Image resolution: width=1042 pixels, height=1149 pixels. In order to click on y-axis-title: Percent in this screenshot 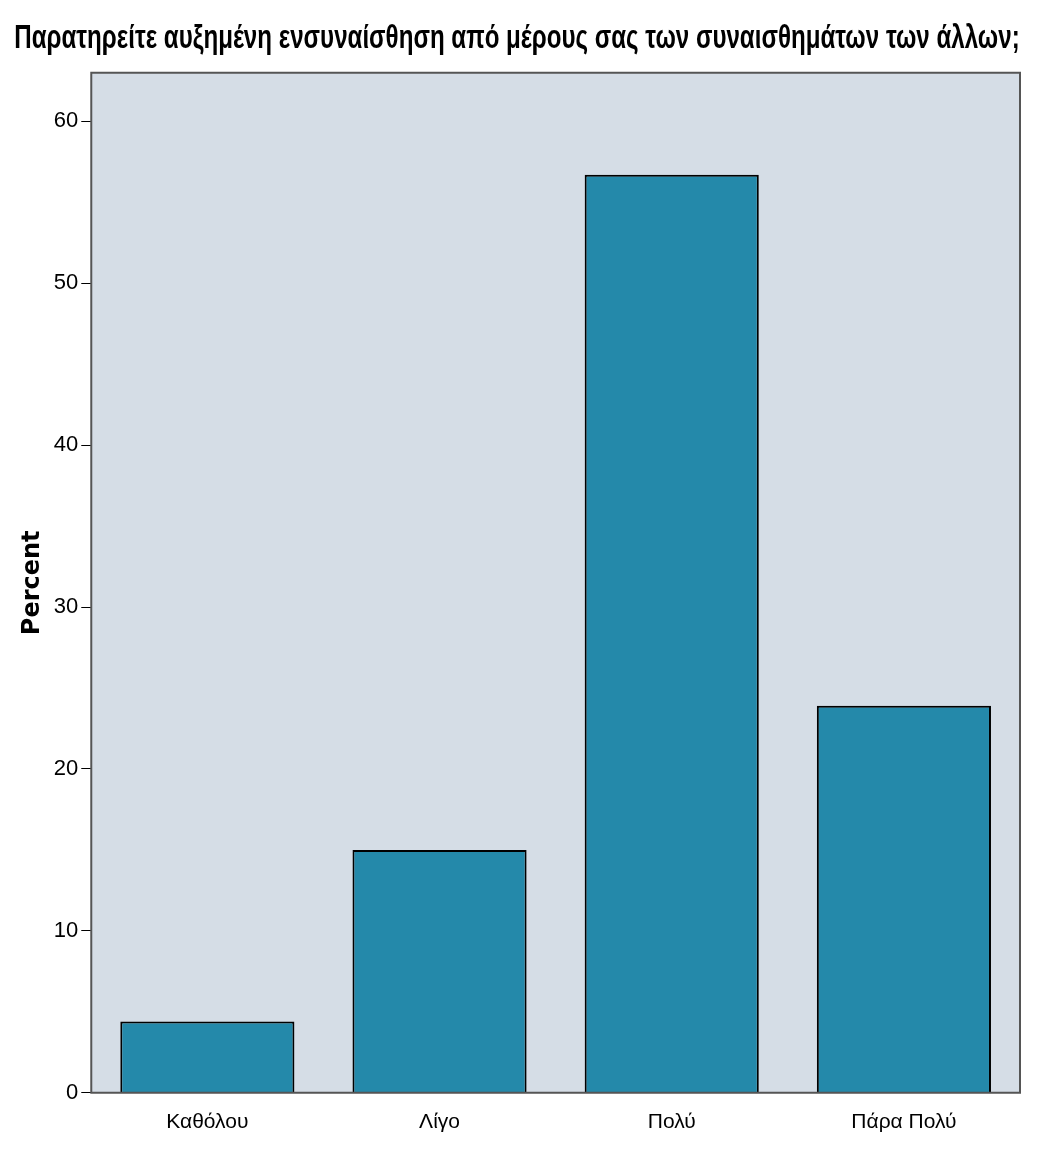, I will do `click(30, 583)`.